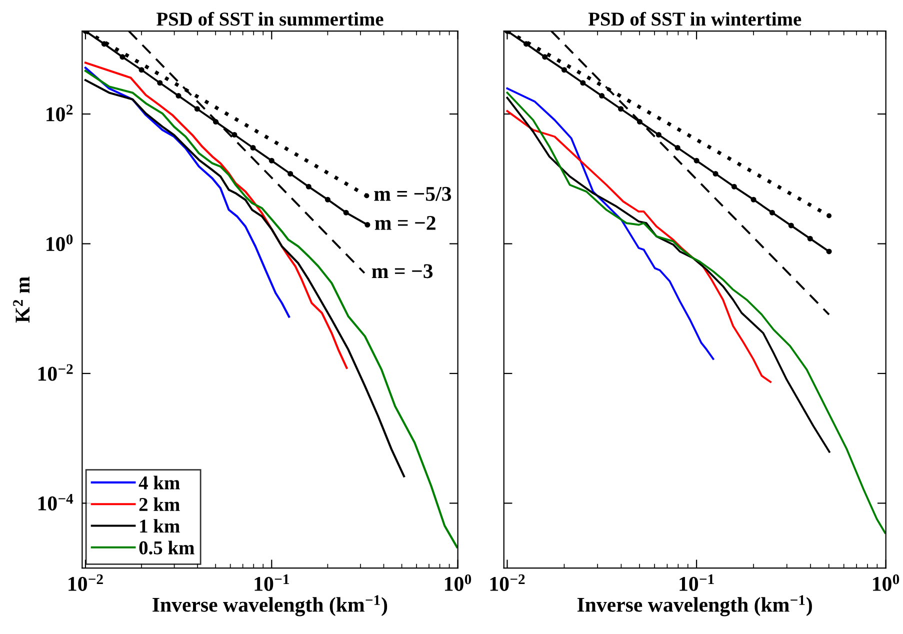  I want to click on y-tick-label: 10$^{−2}$, so click(55, 372).